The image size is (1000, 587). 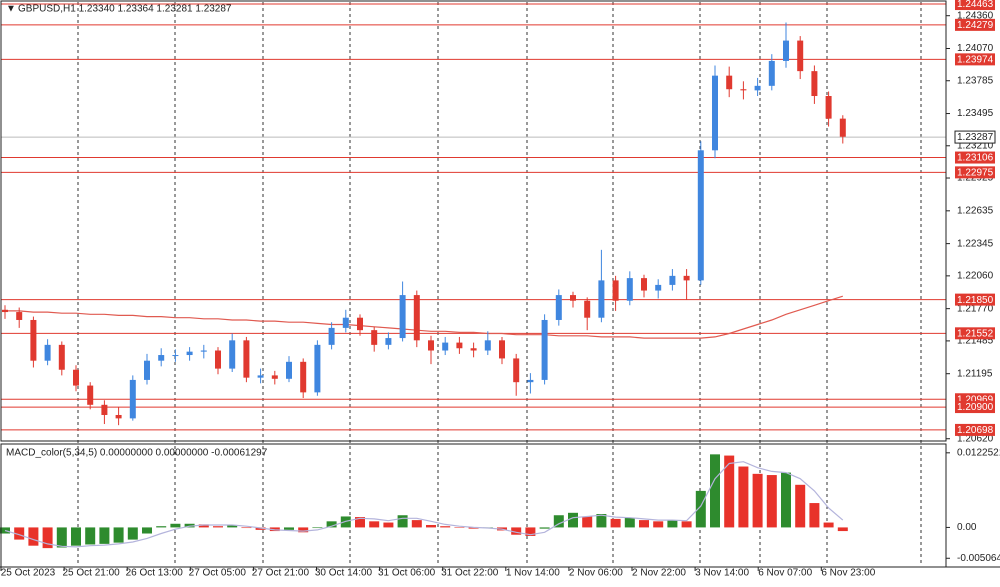 I want to click on current-price-label: 1.23287, so click(x=975, y=137).